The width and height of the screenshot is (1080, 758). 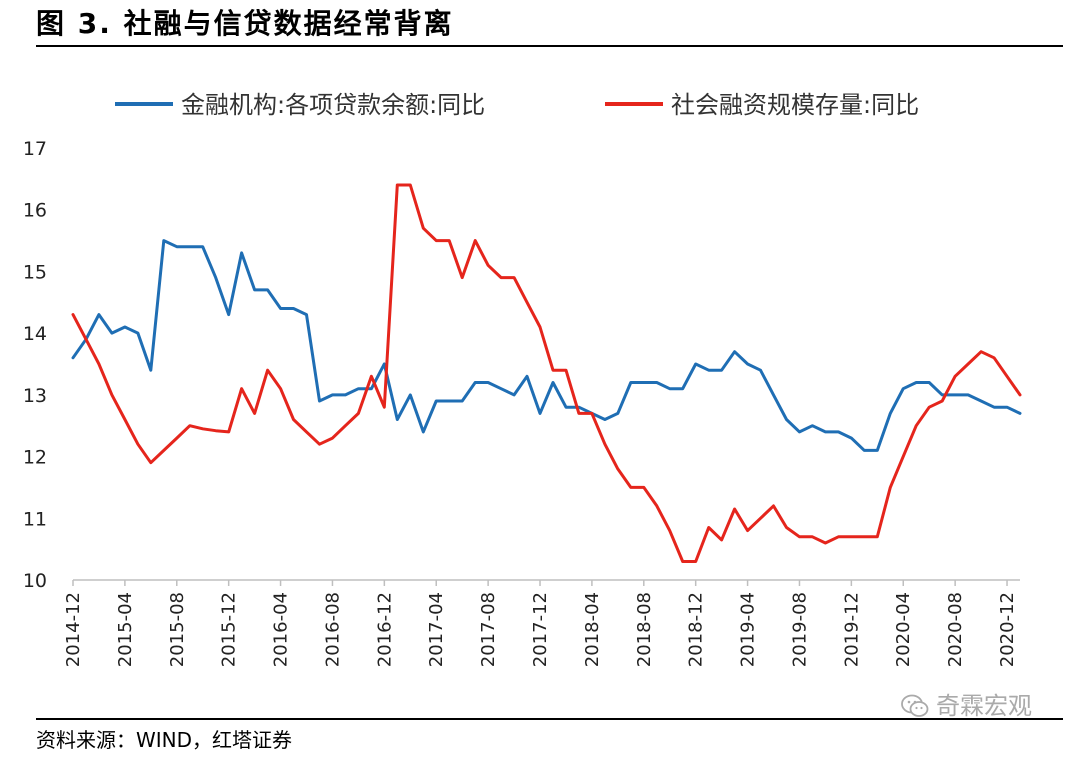 I want to click on x-tick-label: 2017-12, so click(x=540, y=629).